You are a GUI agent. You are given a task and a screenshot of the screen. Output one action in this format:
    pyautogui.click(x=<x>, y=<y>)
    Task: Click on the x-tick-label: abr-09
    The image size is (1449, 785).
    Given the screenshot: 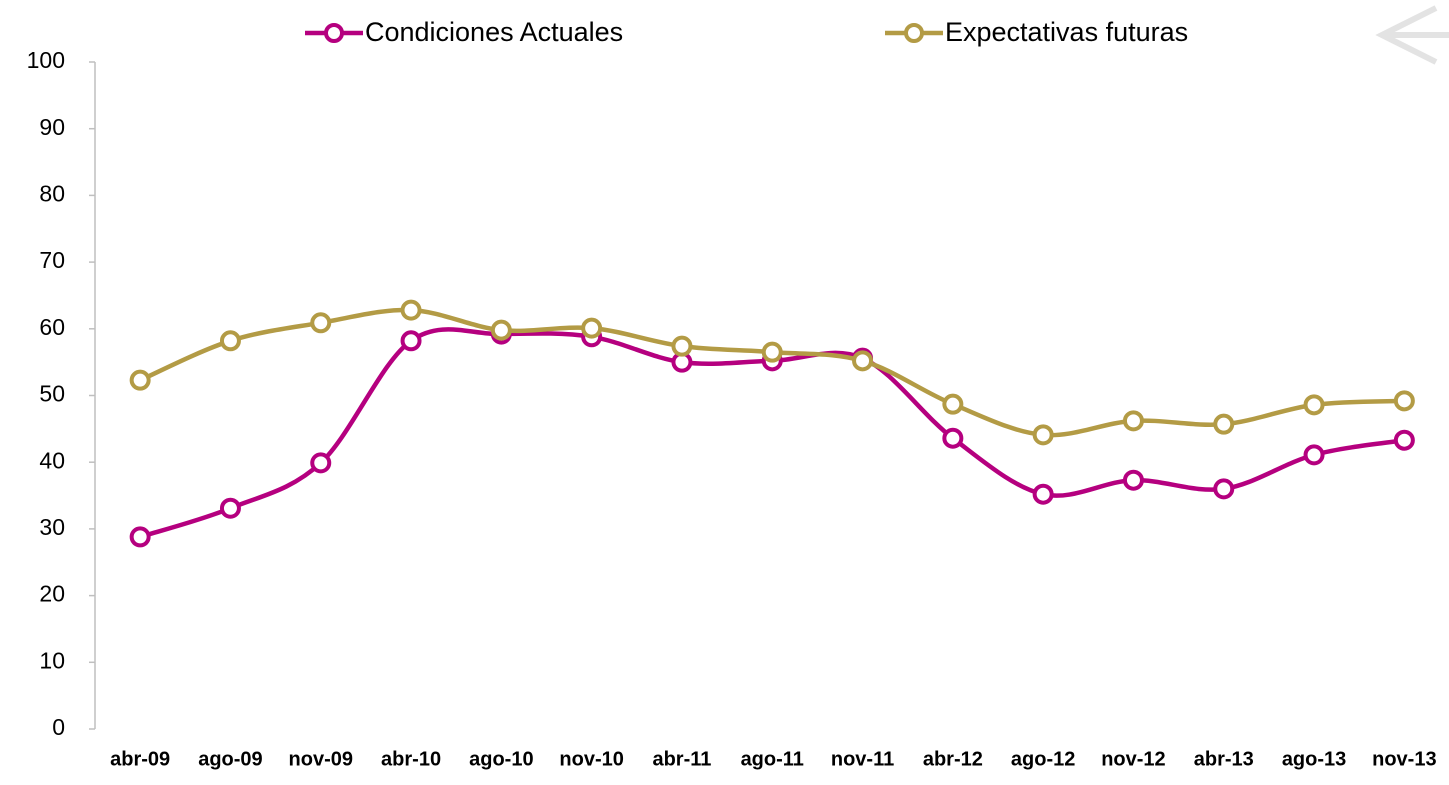 What is the action you would take?
    pyautogui.click(x=140, y=759)
    